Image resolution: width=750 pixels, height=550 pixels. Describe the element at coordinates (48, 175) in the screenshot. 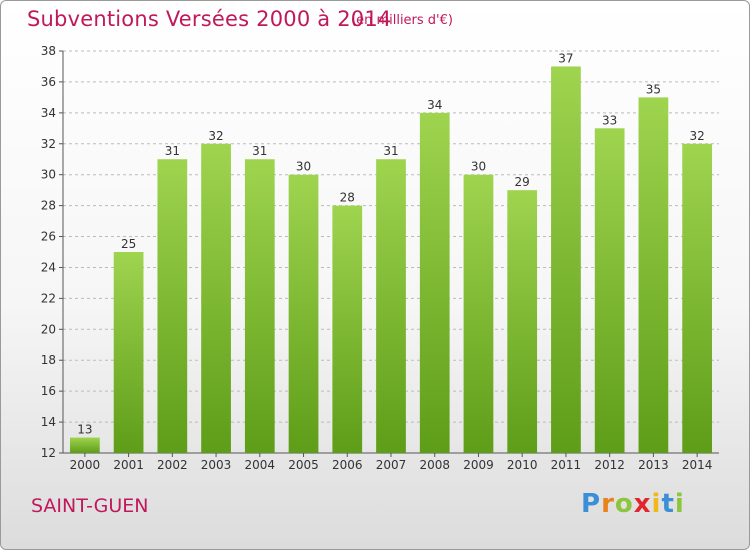

I see `y-tick-label: 30` at that location.